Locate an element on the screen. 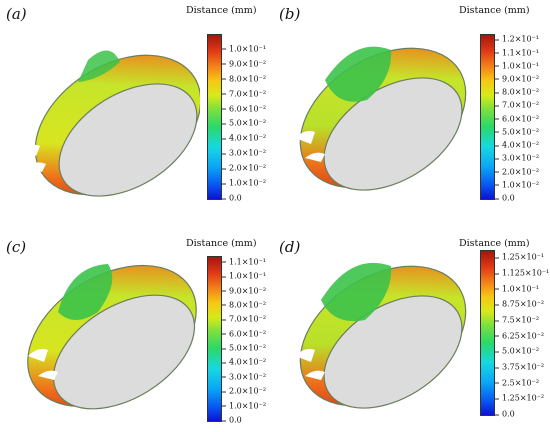 The width and height of the screenshot is (550, 432). ring-render-b is located at coordinates (381, 118).